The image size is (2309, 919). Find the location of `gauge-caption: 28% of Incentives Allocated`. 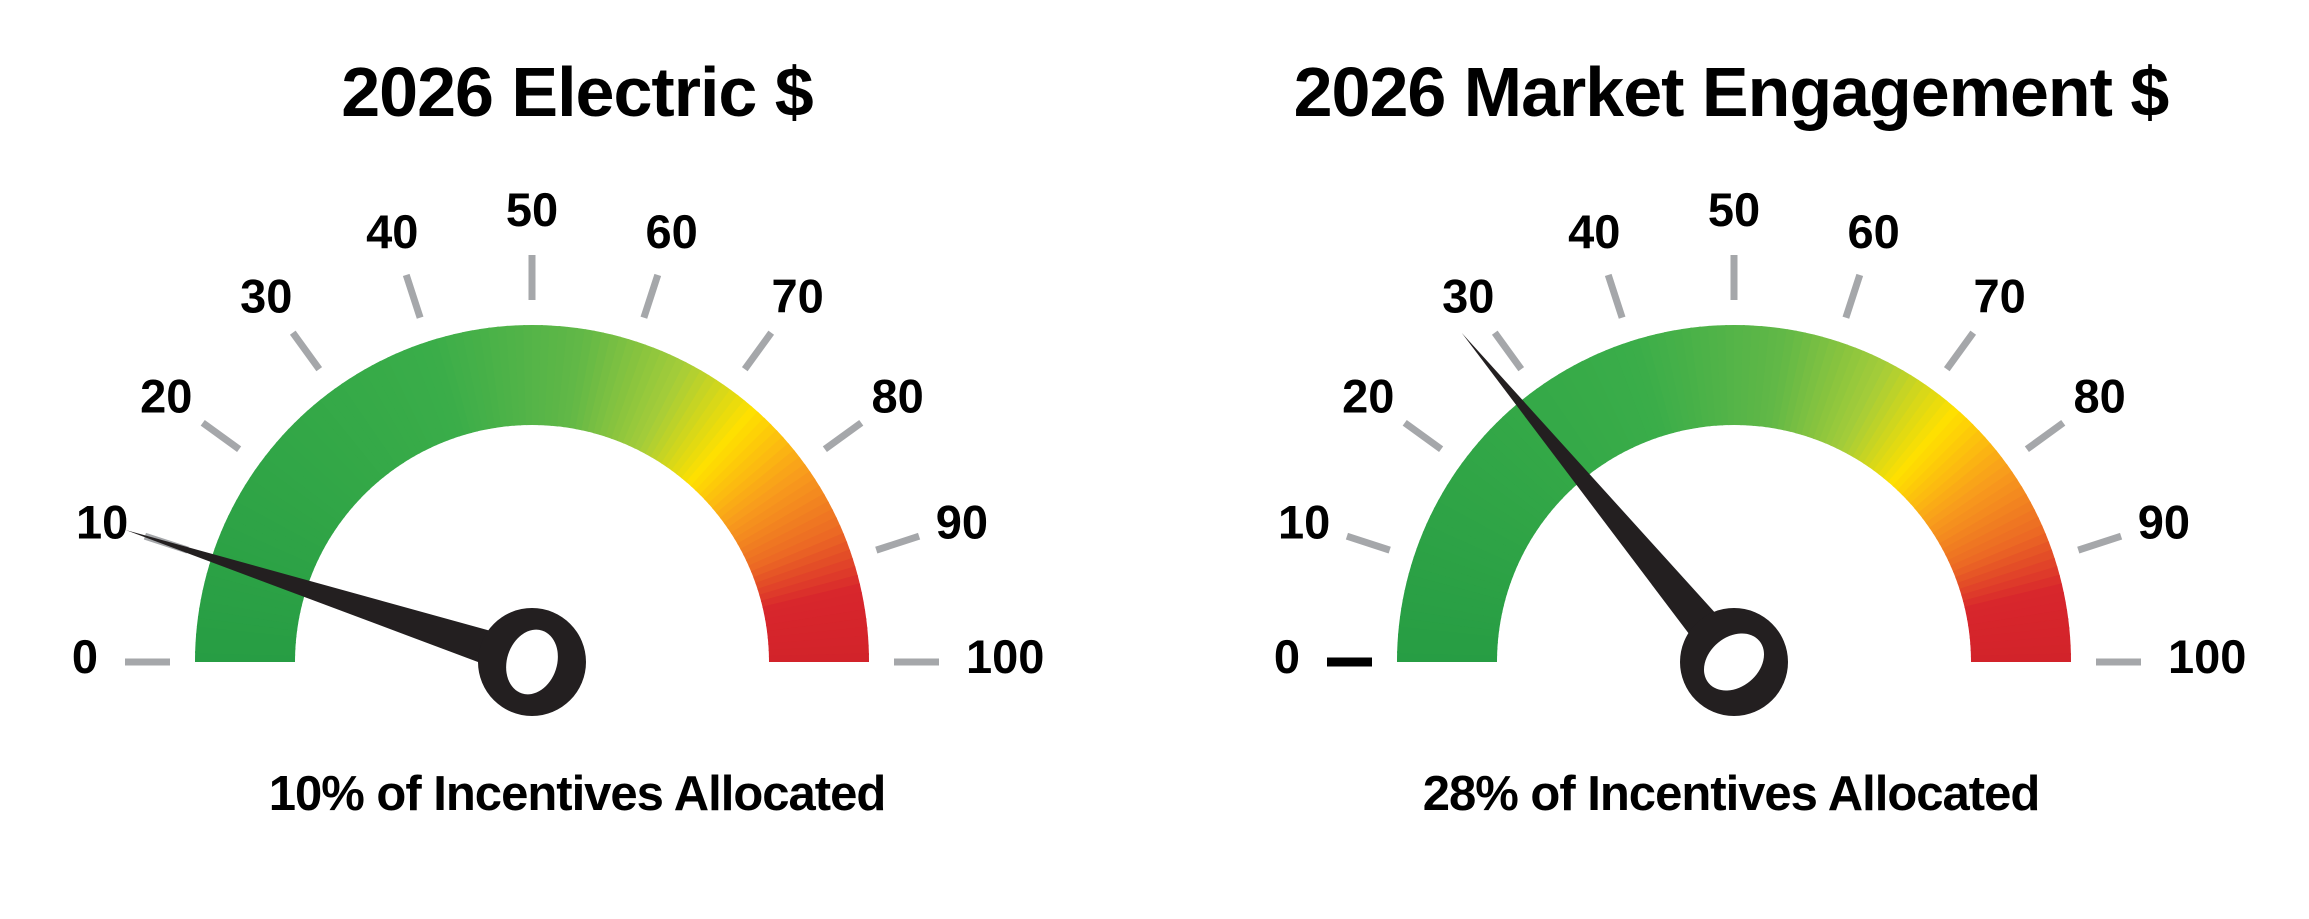

gauge-caption: 28% of Incentives Allocated is located at coordinates (1731, 794).